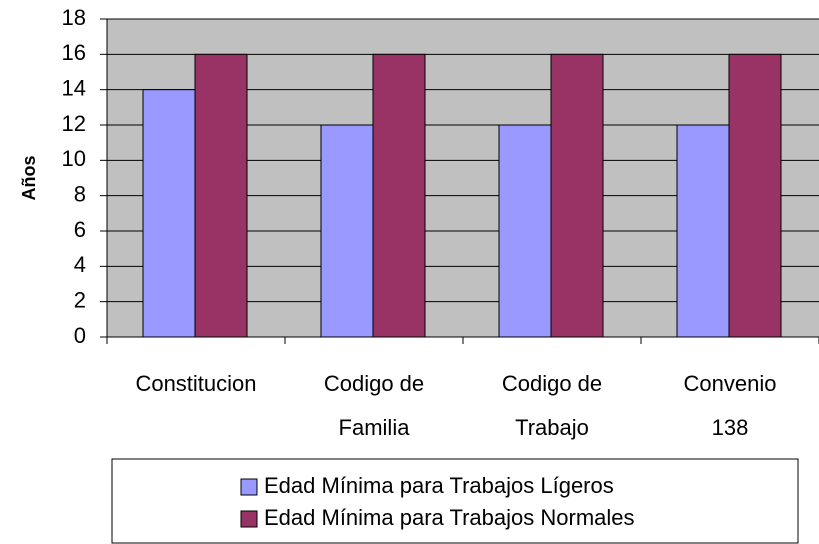 The height and width of the screenshot is (544, 819). What do you see at coordinates (80, 193) in the screenshot?
I see `y-tick-label: 8` at bounding box center [80, 193].